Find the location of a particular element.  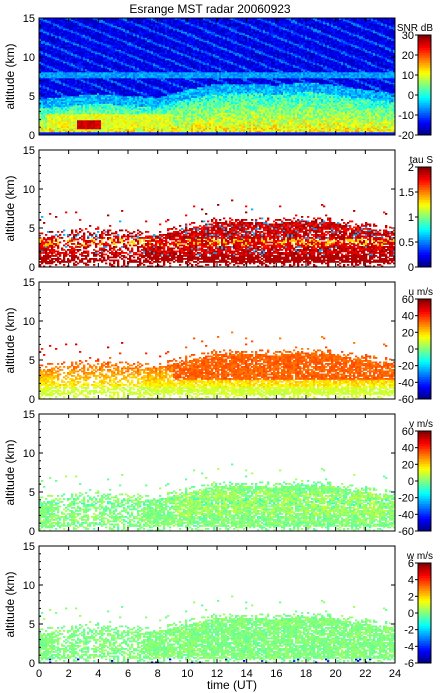

figure-title: Esrange MST radar 20060923 is located at coordinates (210, 9).